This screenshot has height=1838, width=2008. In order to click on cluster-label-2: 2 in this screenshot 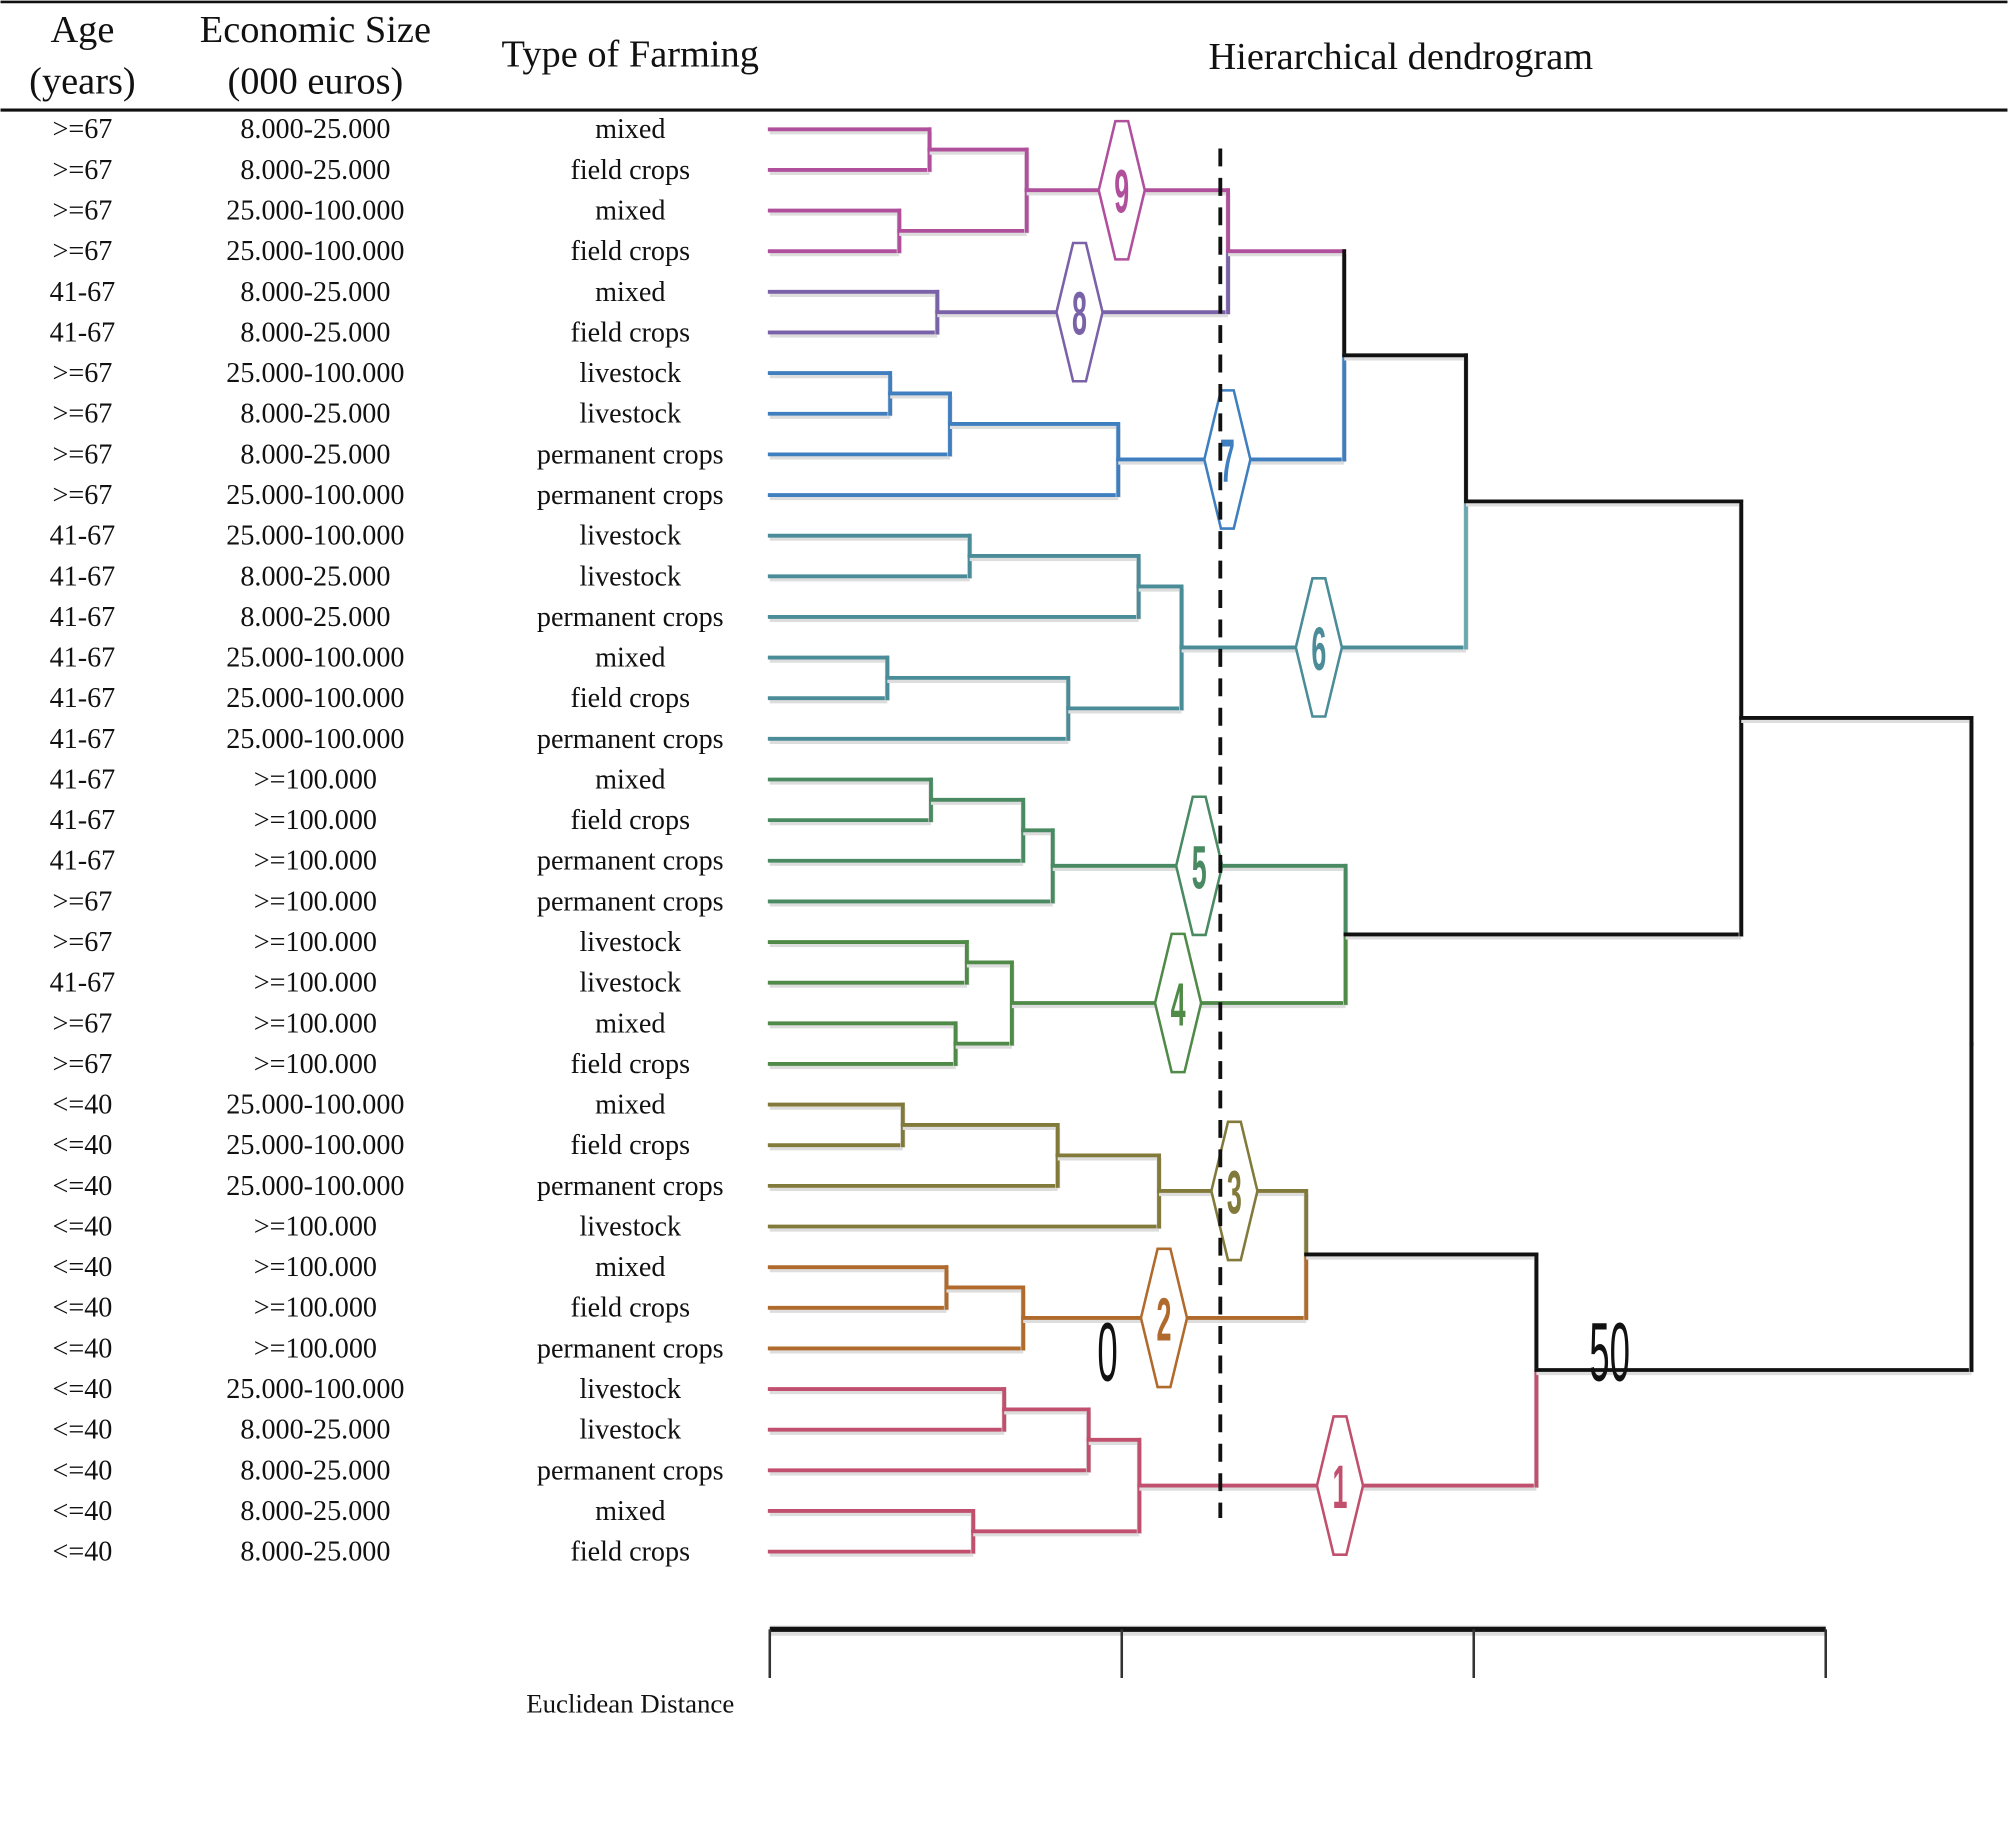, I will do `click(1164, 1320)`.